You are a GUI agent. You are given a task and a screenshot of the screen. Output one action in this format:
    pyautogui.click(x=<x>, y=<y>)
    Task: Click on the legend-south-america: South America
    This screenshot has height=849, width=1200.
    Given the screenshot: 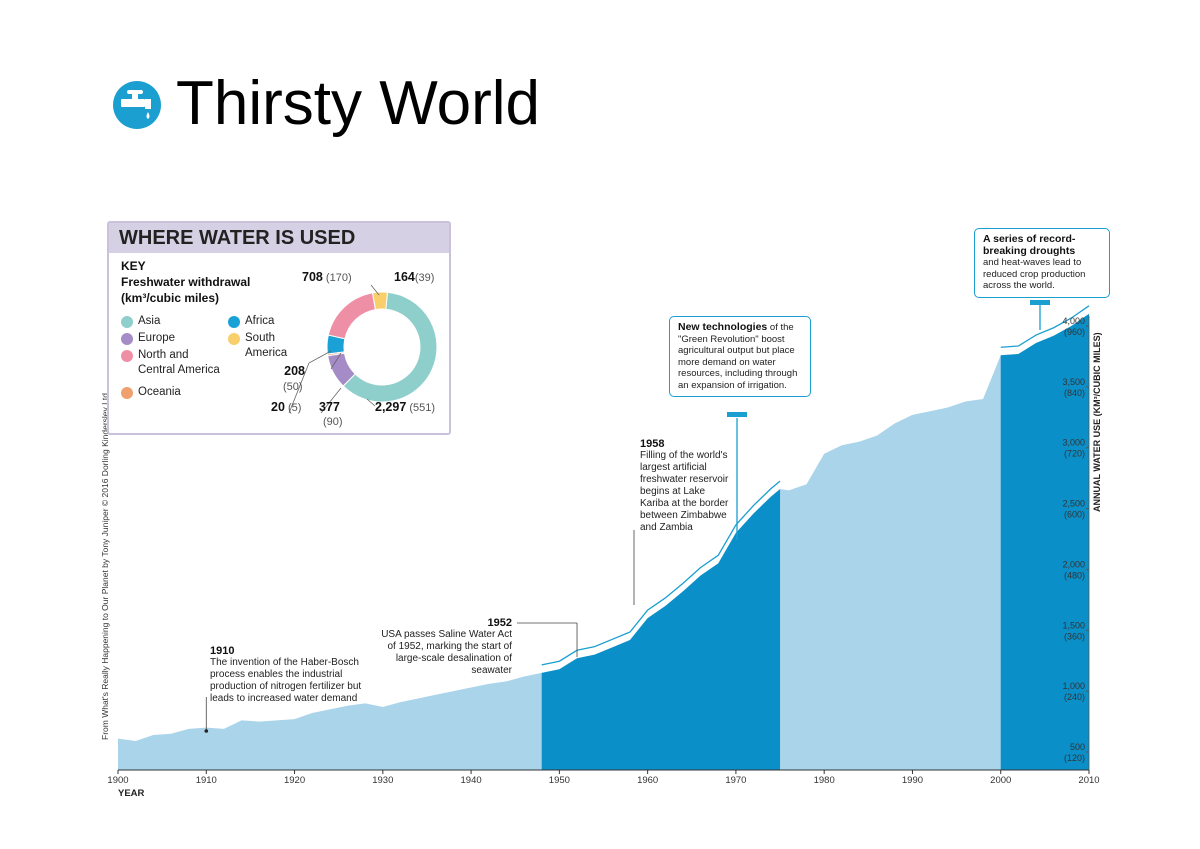 What is the action you would take?
    pyautogui.click(x=266, y=346)
    